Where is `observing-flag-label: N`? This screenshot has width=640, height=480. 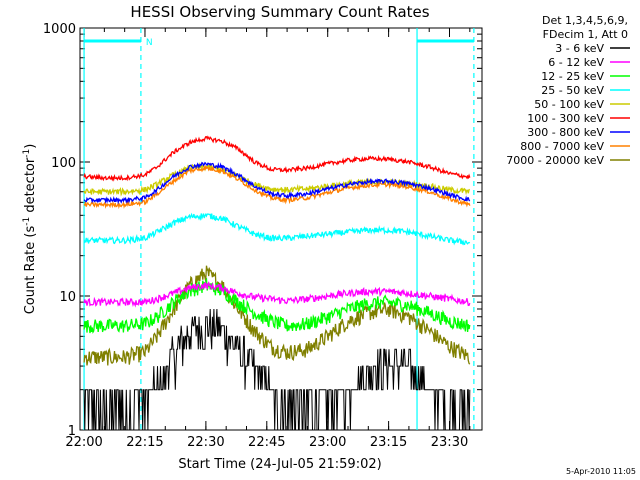
observing-flag-label: N is located at coordinates (149, 43).